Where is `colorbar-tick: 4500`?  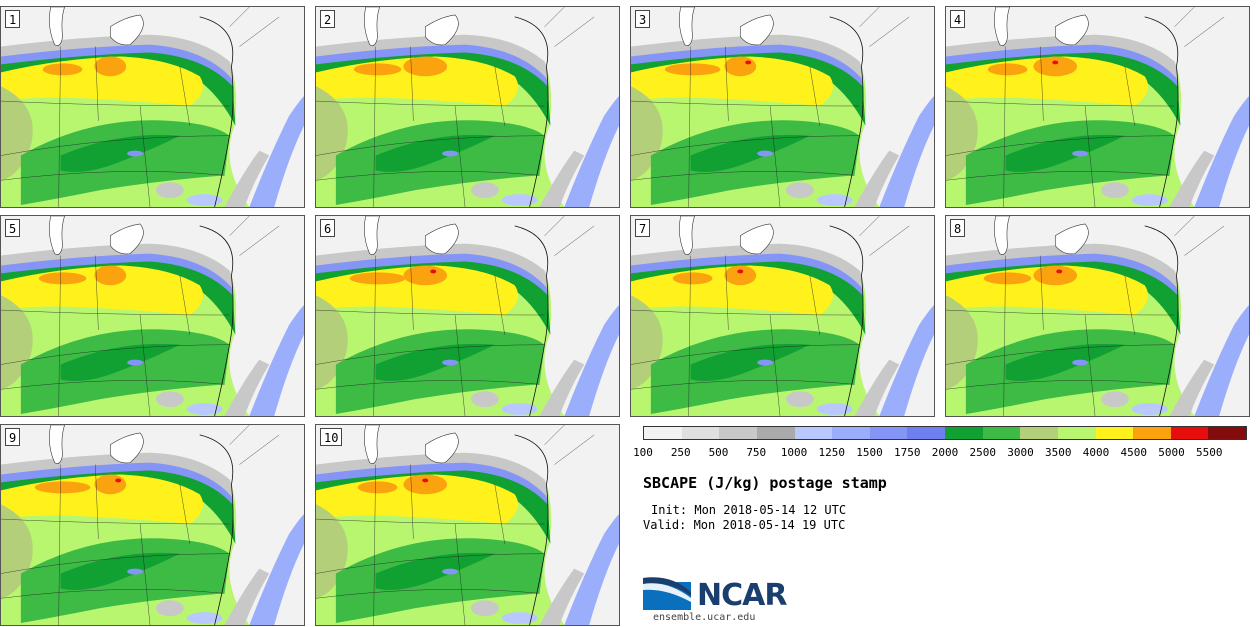 colorbar-tick: 4500 is located at coordinates (1134, 452).